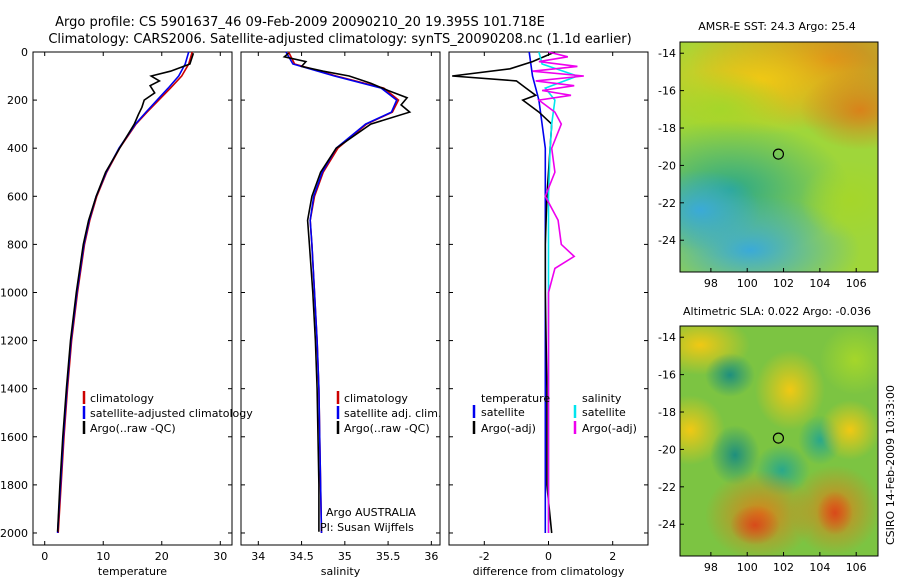 The width and height of the screenshot is (900, 580). I want to click on x-tick-label: 36, so click(431, 556).